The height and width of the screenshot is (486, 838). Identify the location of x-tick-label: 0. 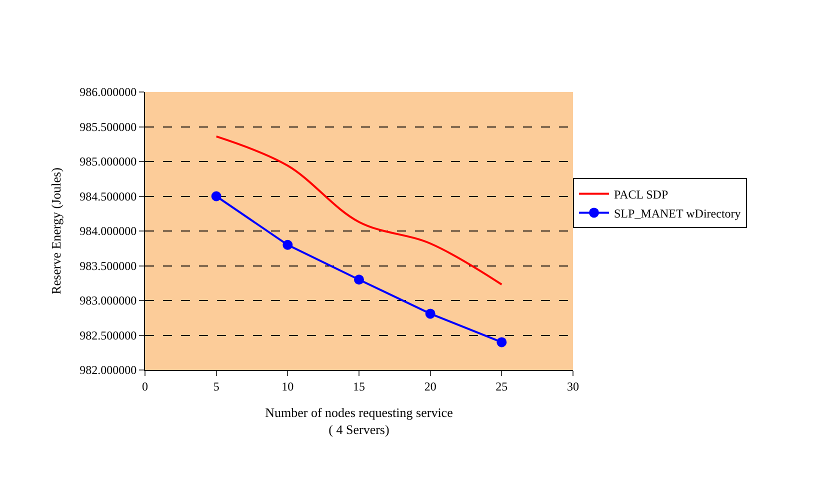
(145, 386).